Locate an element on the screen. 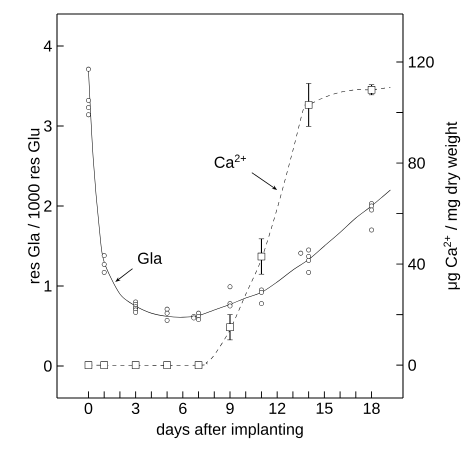 The height and width of the screenshot is (456, 465). y2-tick-label: 120 is located at coordinates (421, 62).